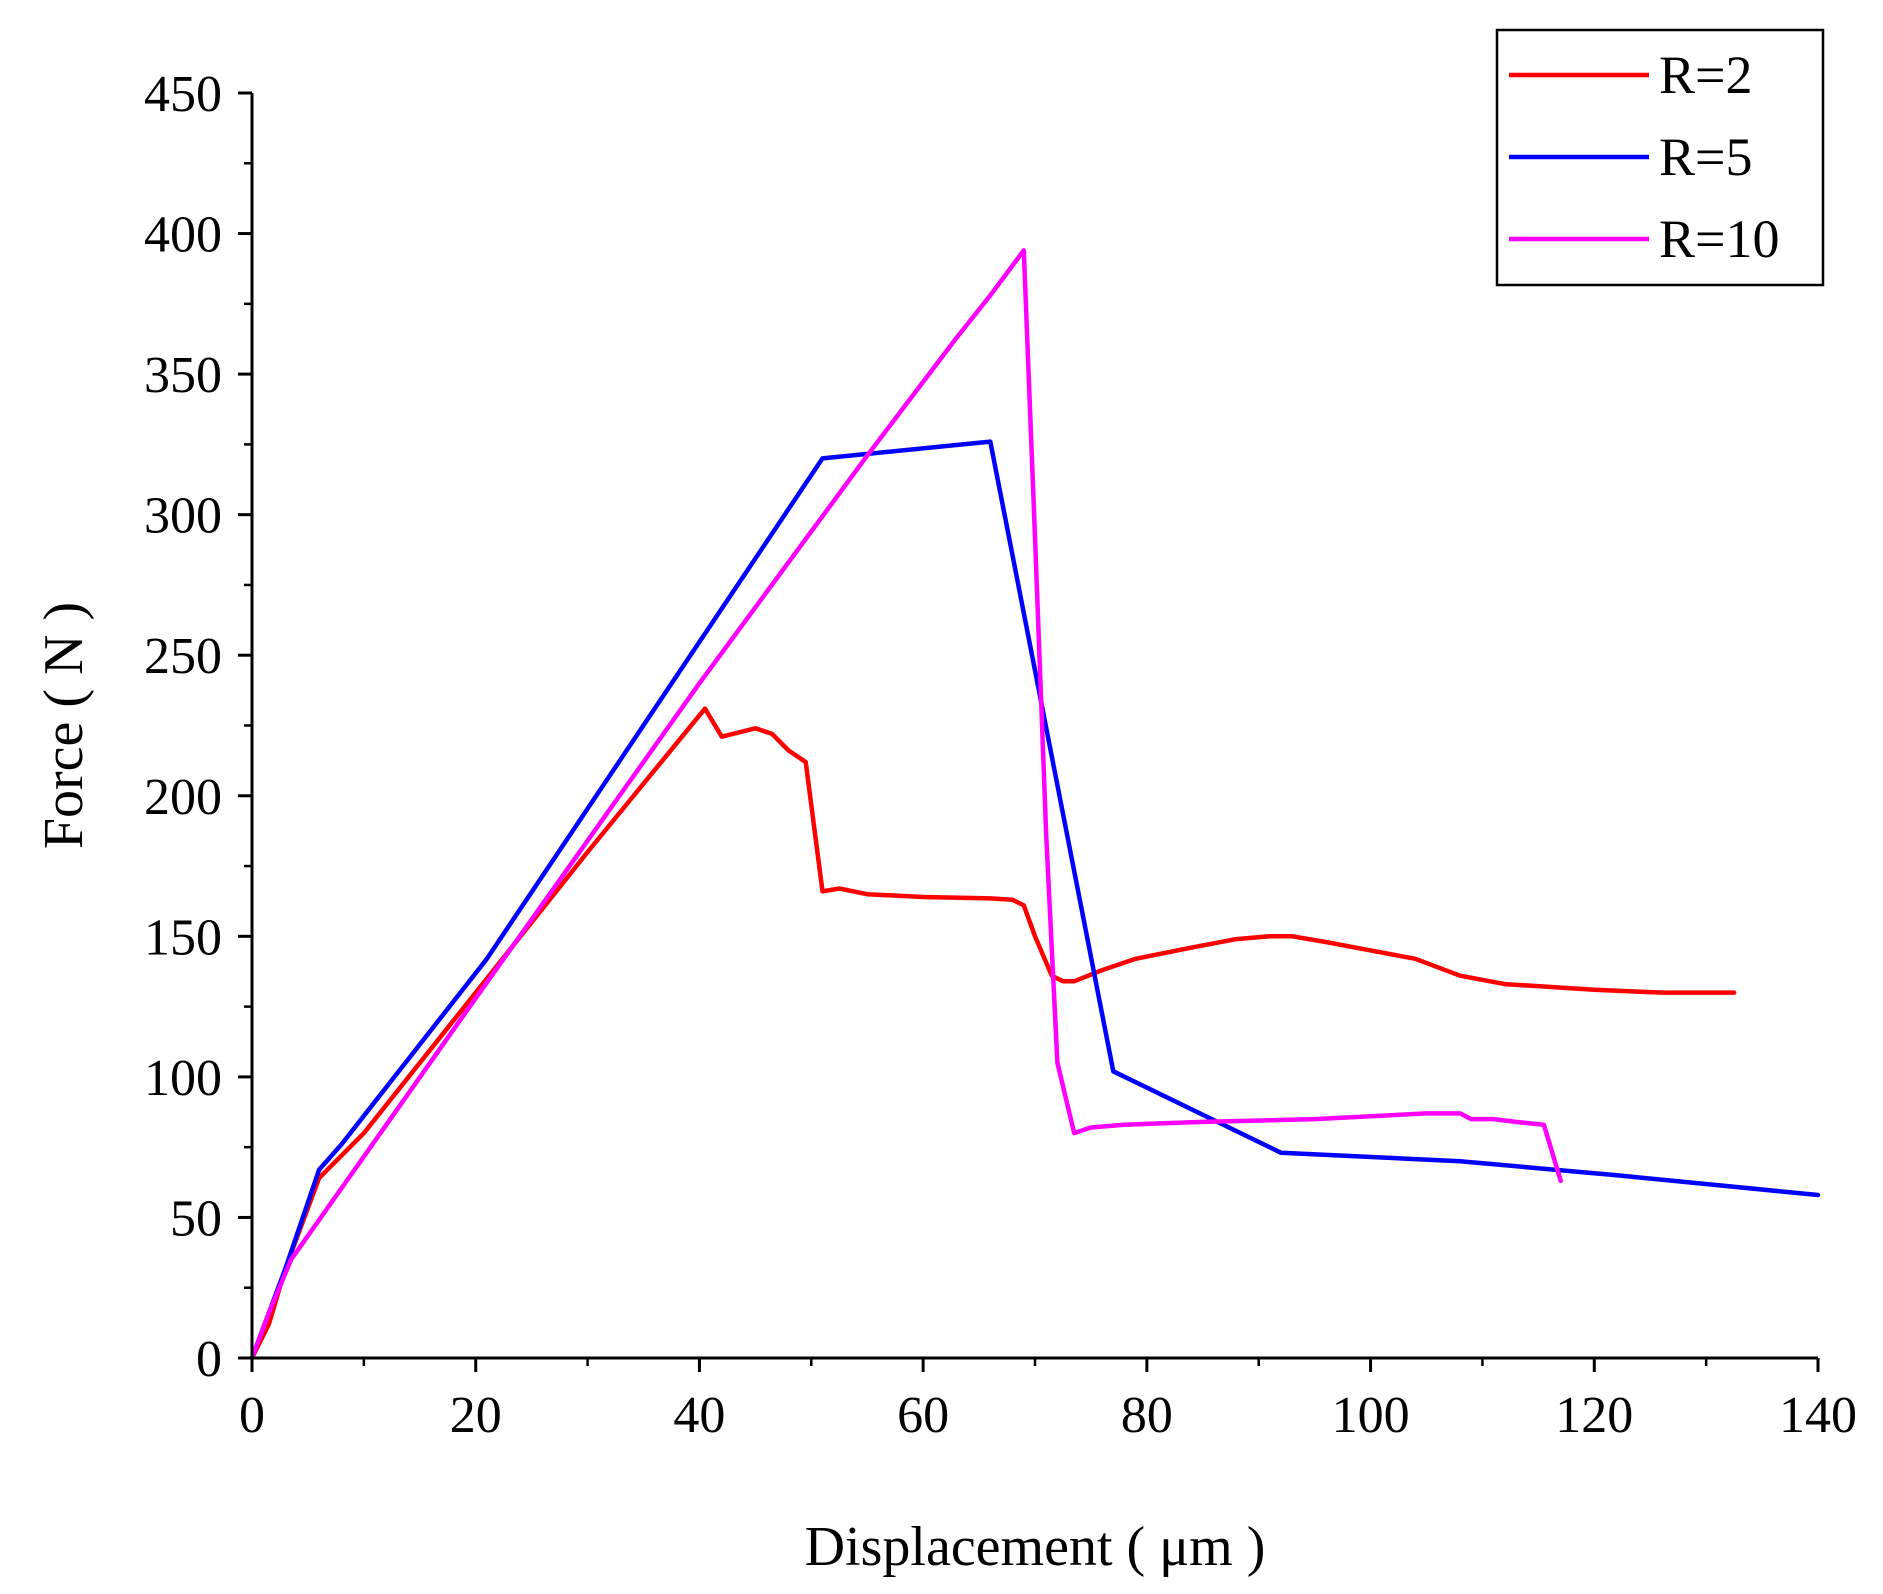  Describe the element at coordinates (1719, 239) in the screenshot. I see `legend-label: R=10` at that location.